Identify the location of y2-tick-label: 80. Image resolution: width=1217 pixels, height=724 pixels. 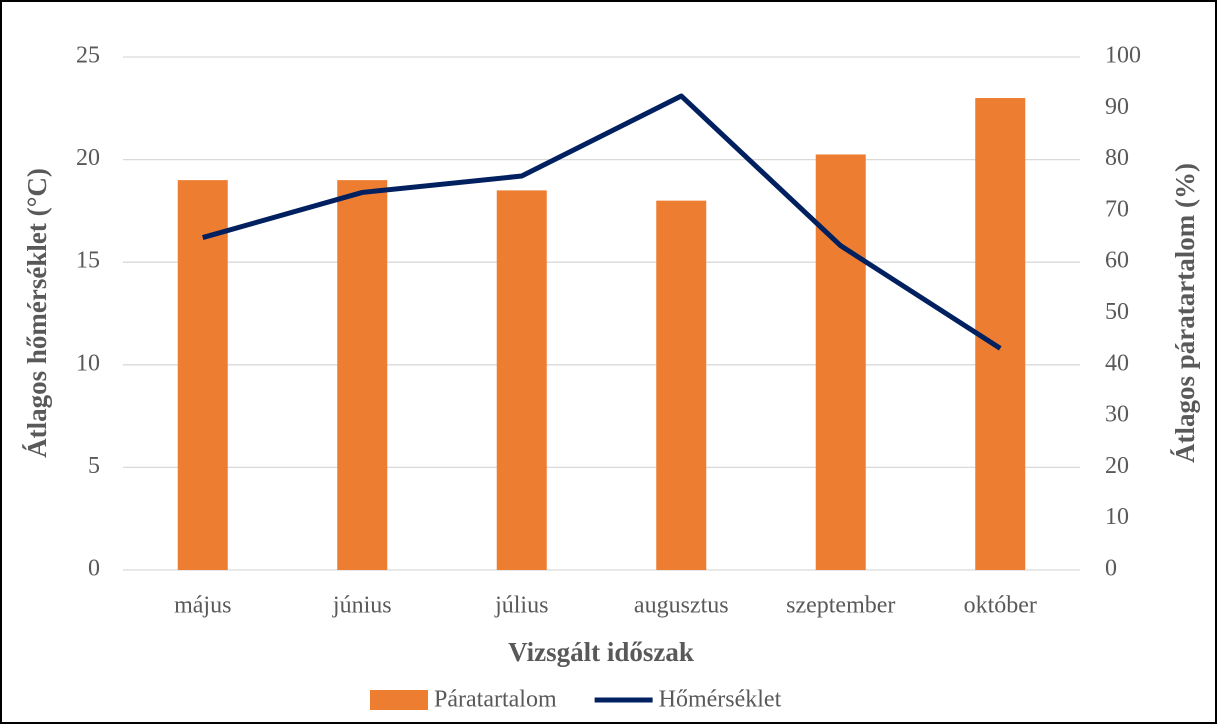
(1117, 158).